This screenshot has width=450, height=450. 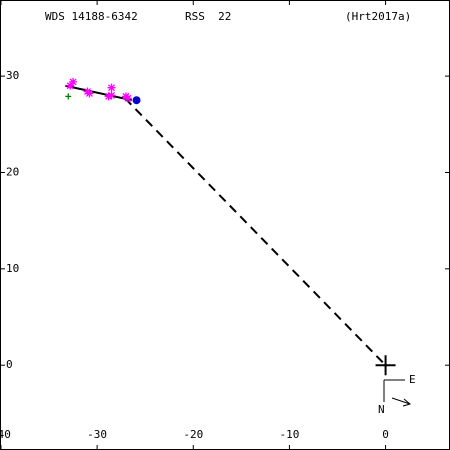 What do you see at coordinates (378, 16) in the screenshot?
I see `reference: (Hrt2017a)` at bounding box center [378, 16].